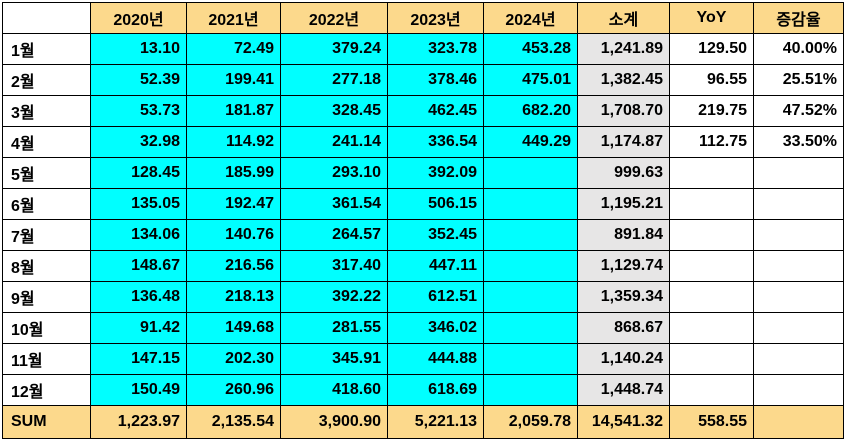  What do you see at coordinates (798, 18) in the screenshot?
I see `header-rate: 증감율` at bounding box center [798, 18].